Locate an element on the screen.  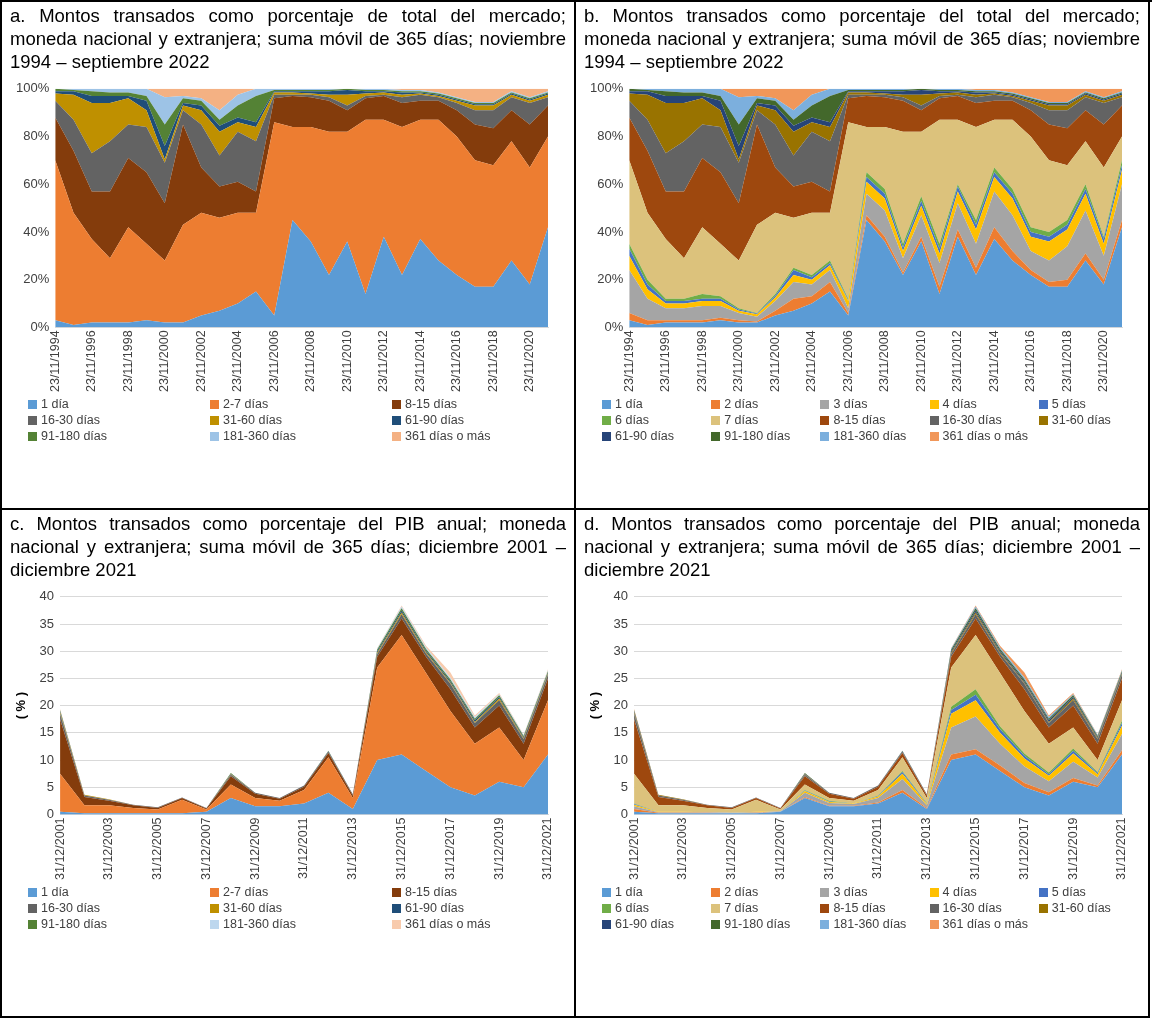
x-tick-label: 31/12/2021 is located at coordinates (1121, 848).